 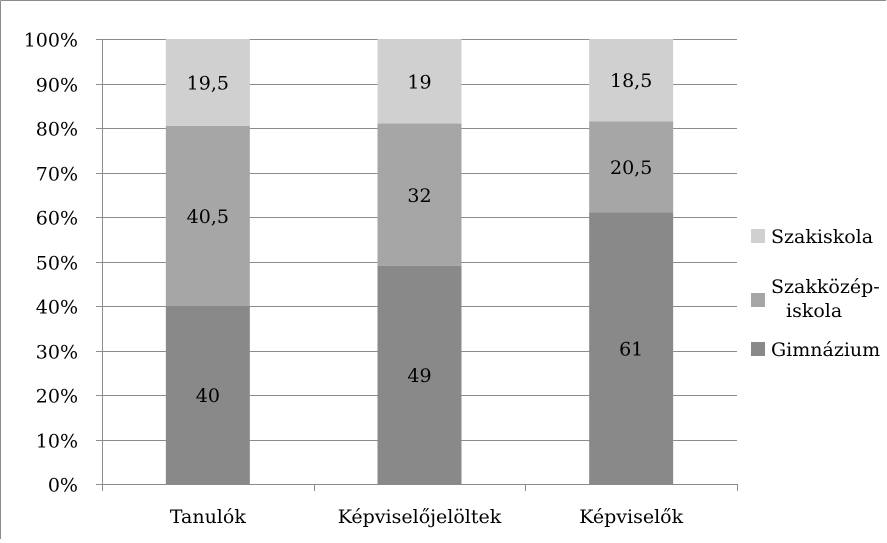 What do you see at coordinates (57, 219) in the screenshot?
I see `y-tick-label: 60%` at bounding box center [57, 219].